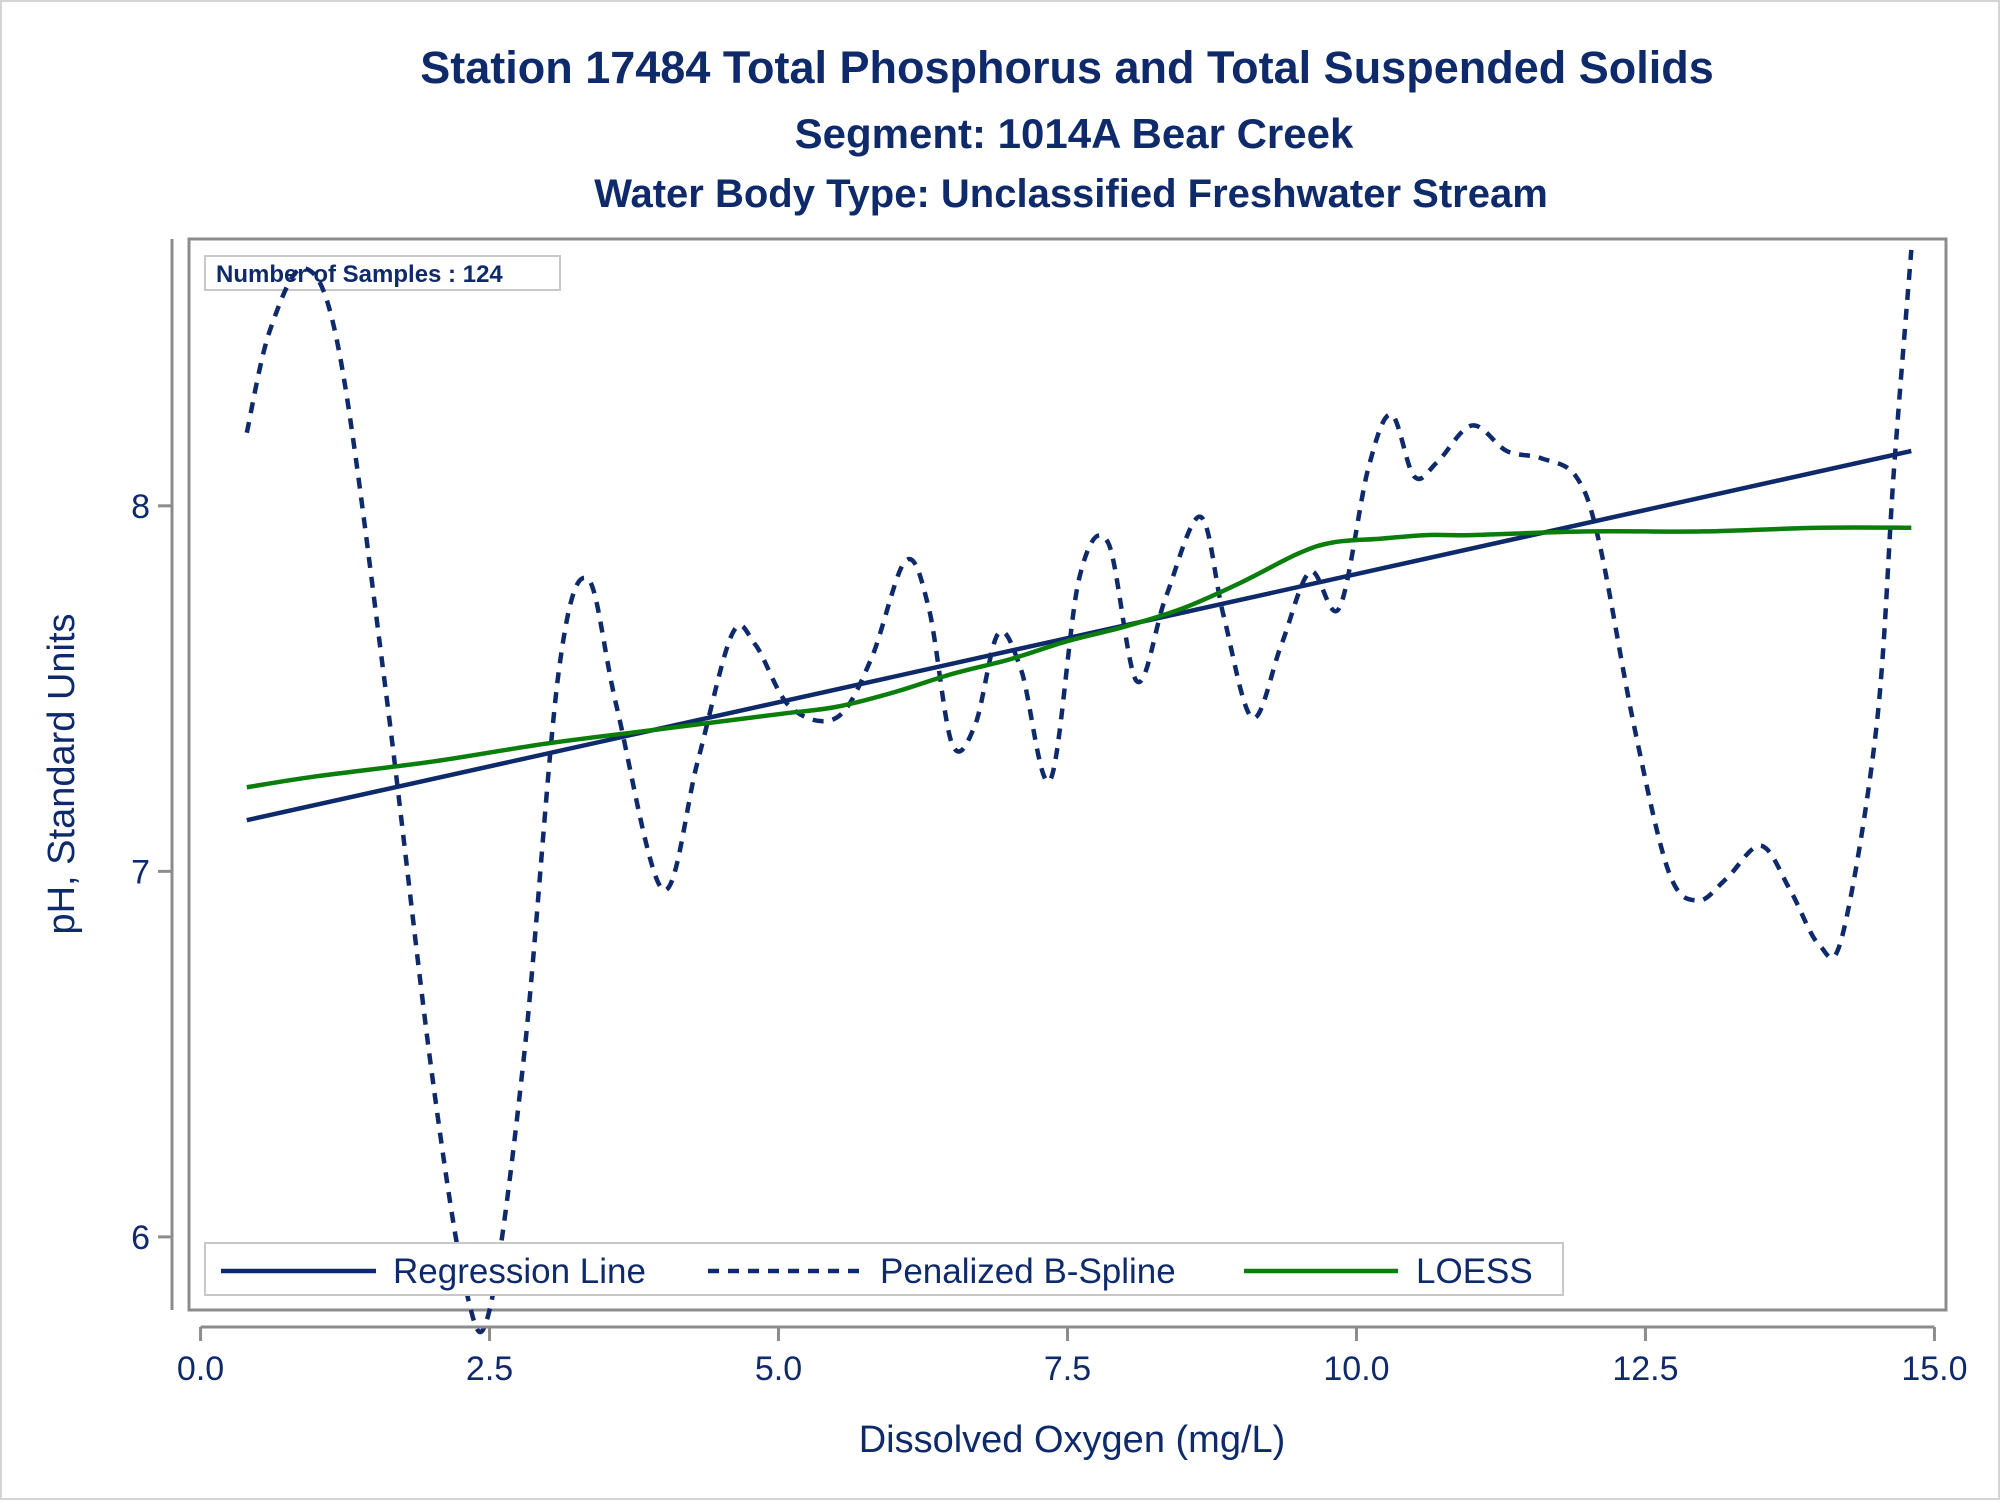 This screenshot has width=2000, height=1503. Describe the element at coordinates (519, 1271) in the screenshot. I see `legend-label-regression-line: Regression Line` at that location.